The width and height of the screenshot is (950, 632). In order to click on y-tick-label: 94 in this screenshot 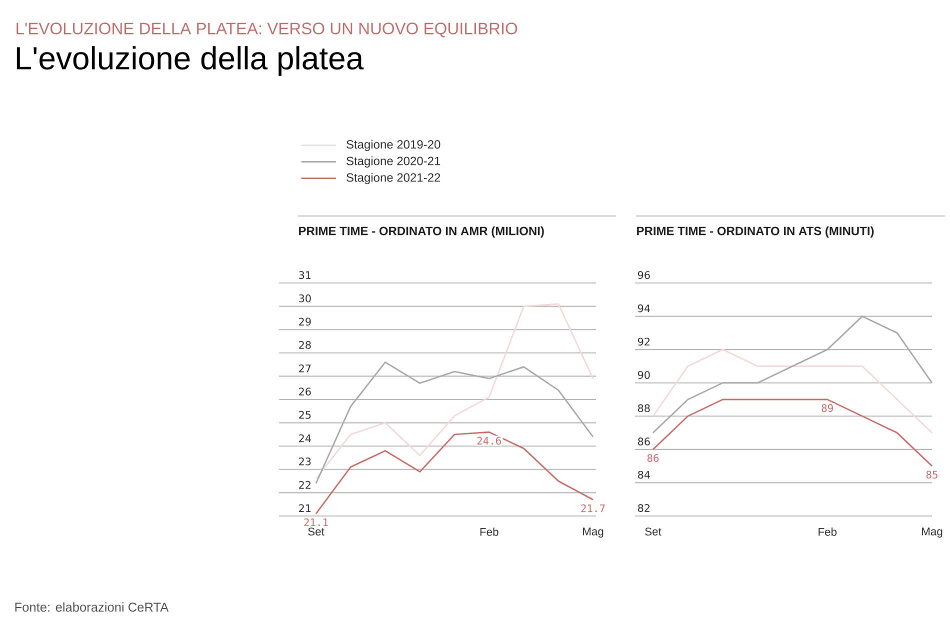, I will do `click(644, 308)`.